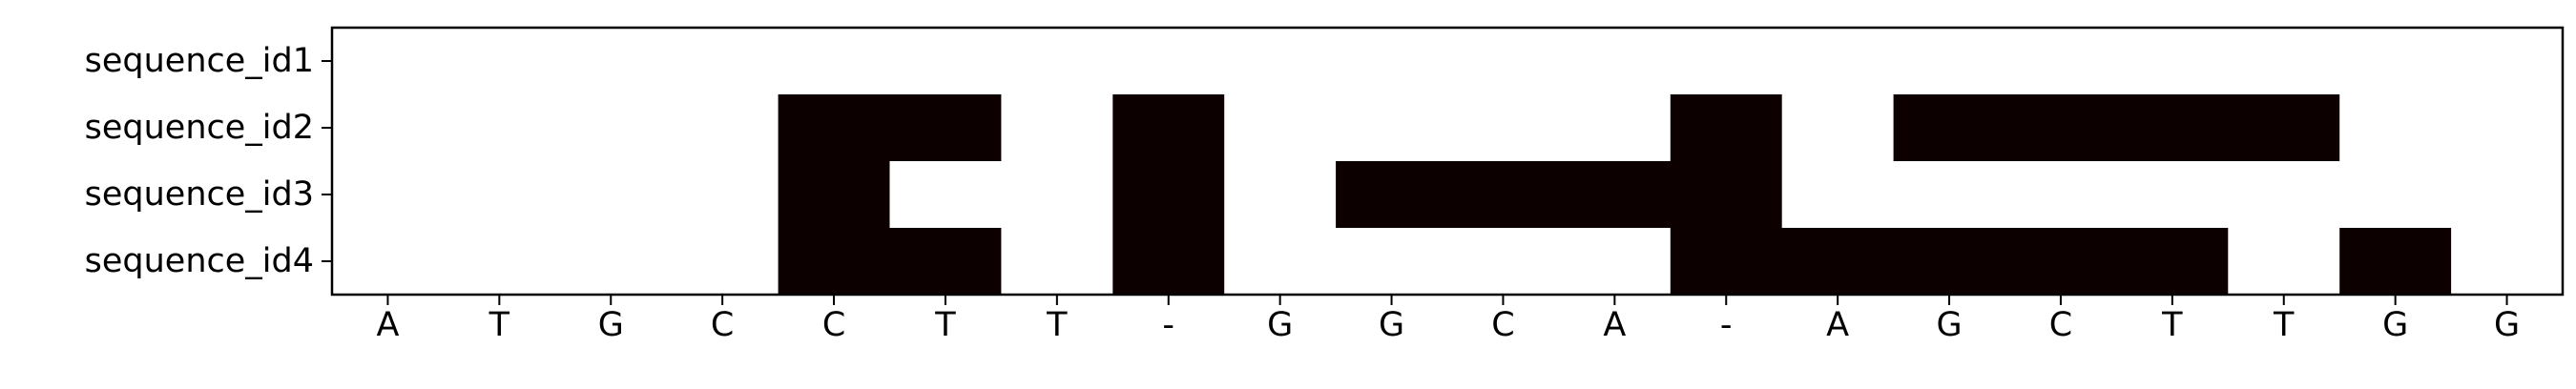 The image size is (2576, 389). What do you see at coordinates (199, 194) in the screenshot?
I see `y-tick-label: sequence_id3` at bounding box center [199, 194].